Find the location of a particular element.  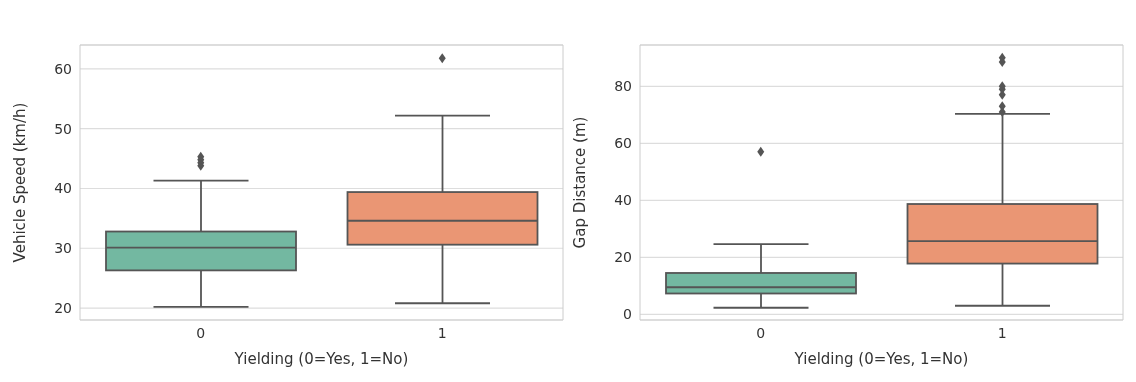

y-tick-label: 0 is located at coordinates (627, 314).